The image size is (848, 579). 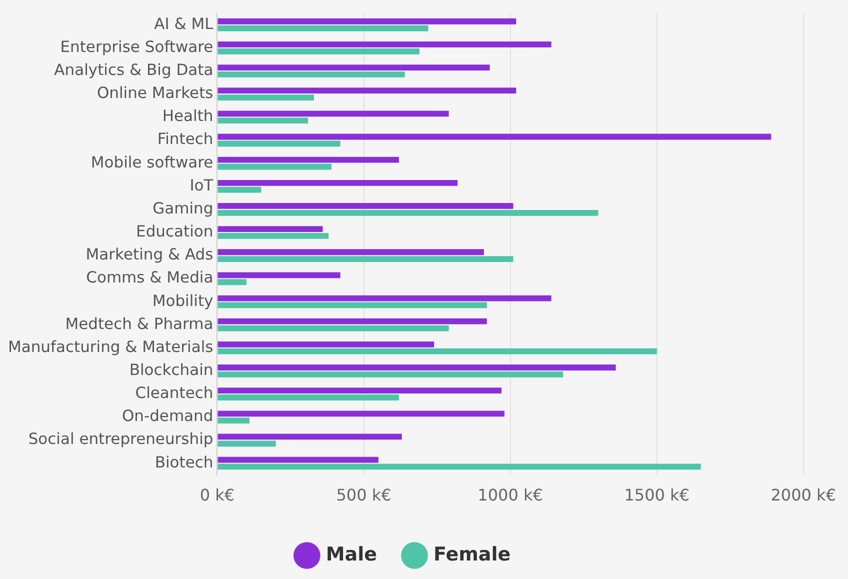 What do you see at coordinates (364, 495) in the screenshot?
I see `x-tick-label: 500 k€` at bounding box center [364, 495].